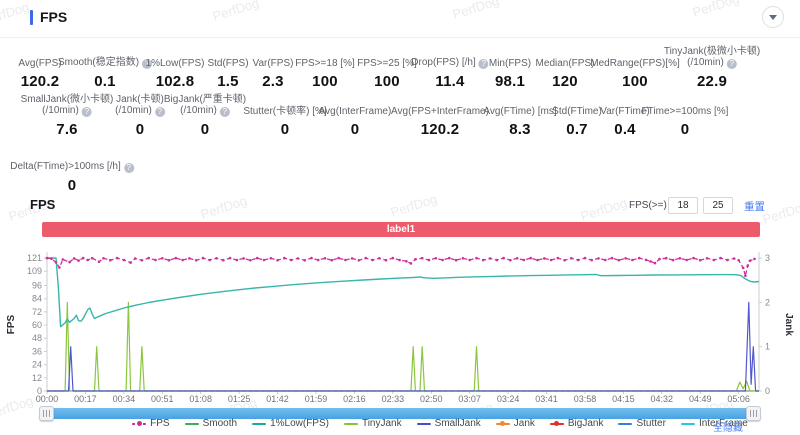 This screenshot has height=435, width=800. What do you see at coordinates (767, 258) in the screenshot?
I see `svg-text: 3` at bounding box center [767, 258].